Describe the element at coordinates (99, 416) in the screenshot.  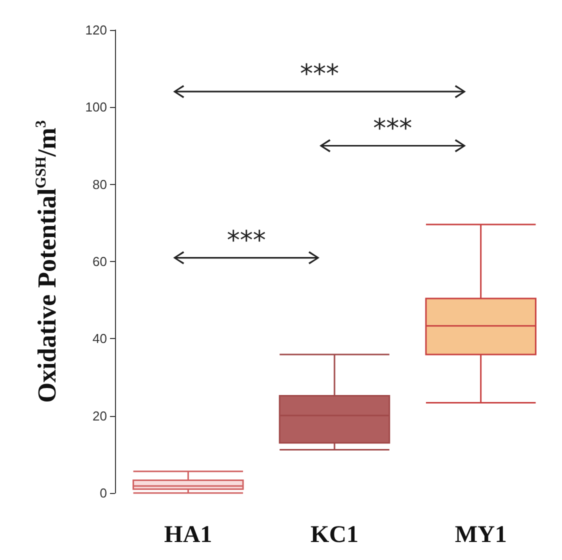
I see `y-tick-label: 20` at that location.